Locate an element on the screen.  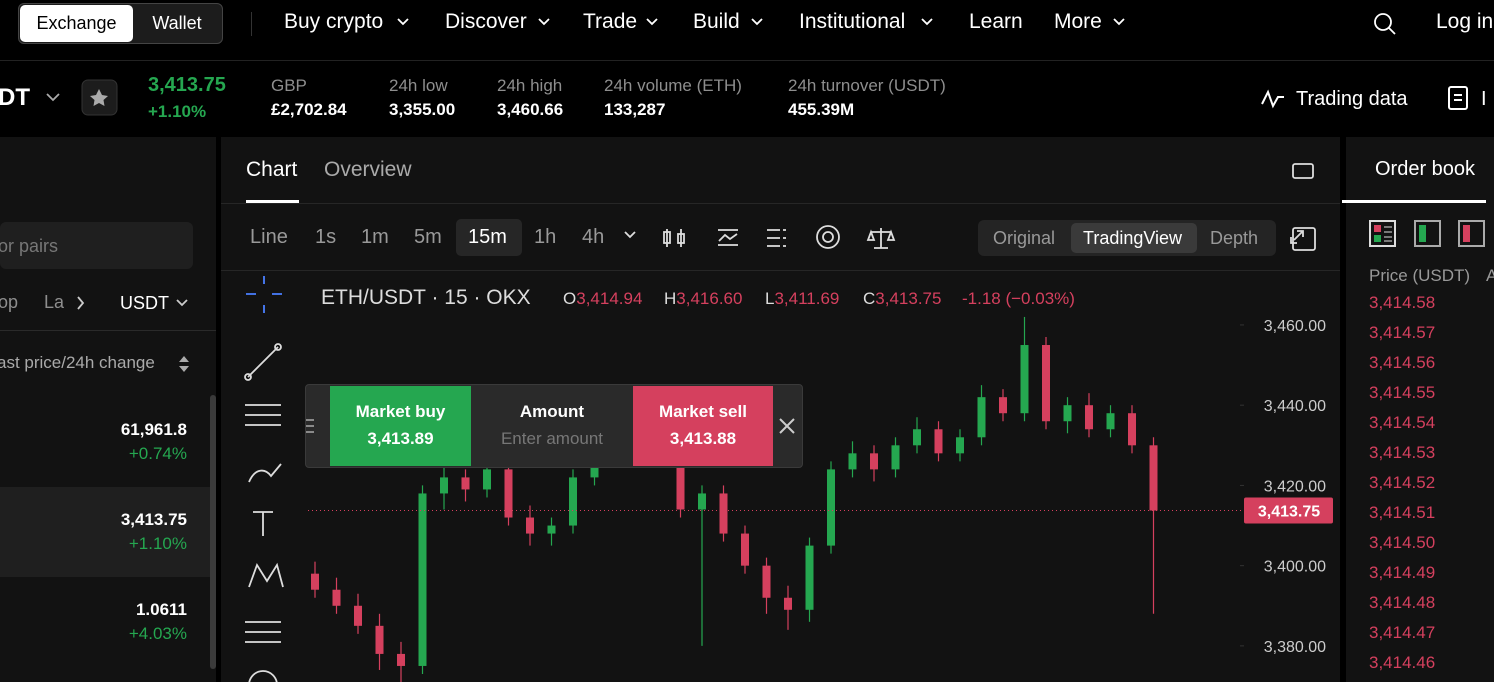
menu-item: Learn is located at coordinates (996, 21).